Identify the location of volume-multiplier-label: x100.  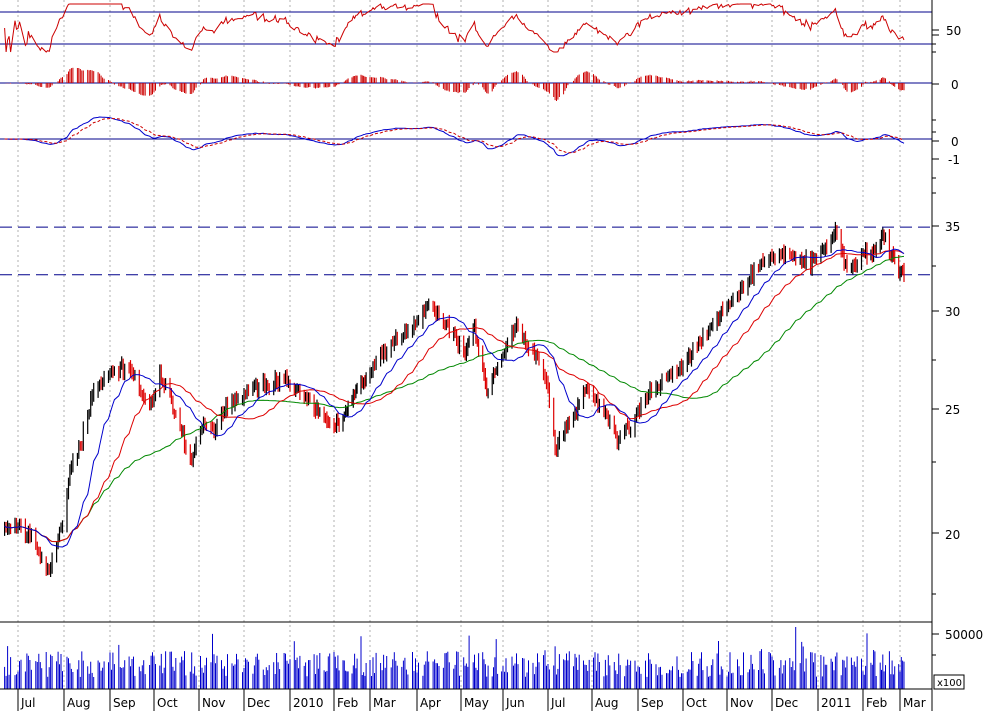
(949, 683).